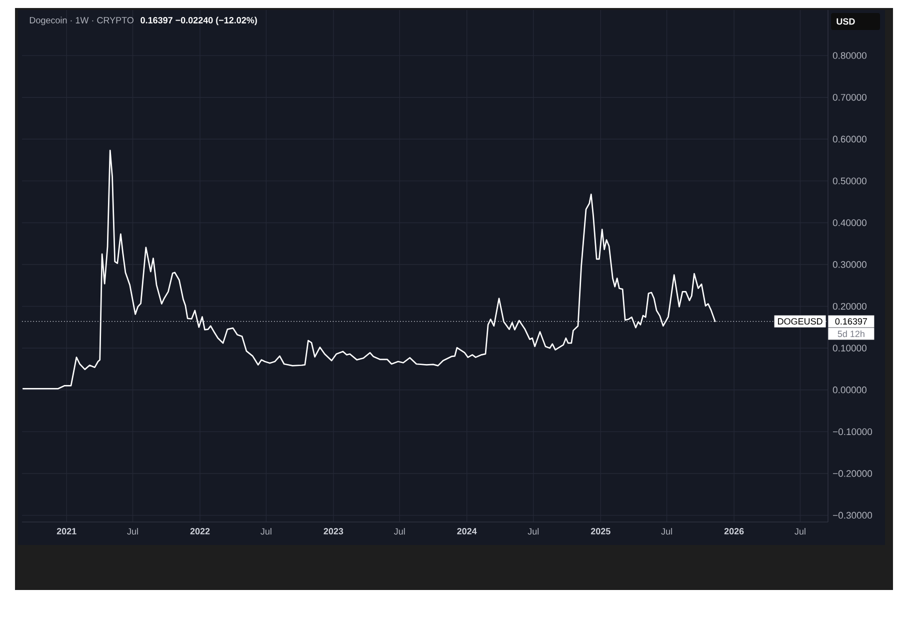  What do you see at coordinates (849, 139) in the screenshot?
I see `y-tick-label: 0.60000` at bounding box center [849, 139].